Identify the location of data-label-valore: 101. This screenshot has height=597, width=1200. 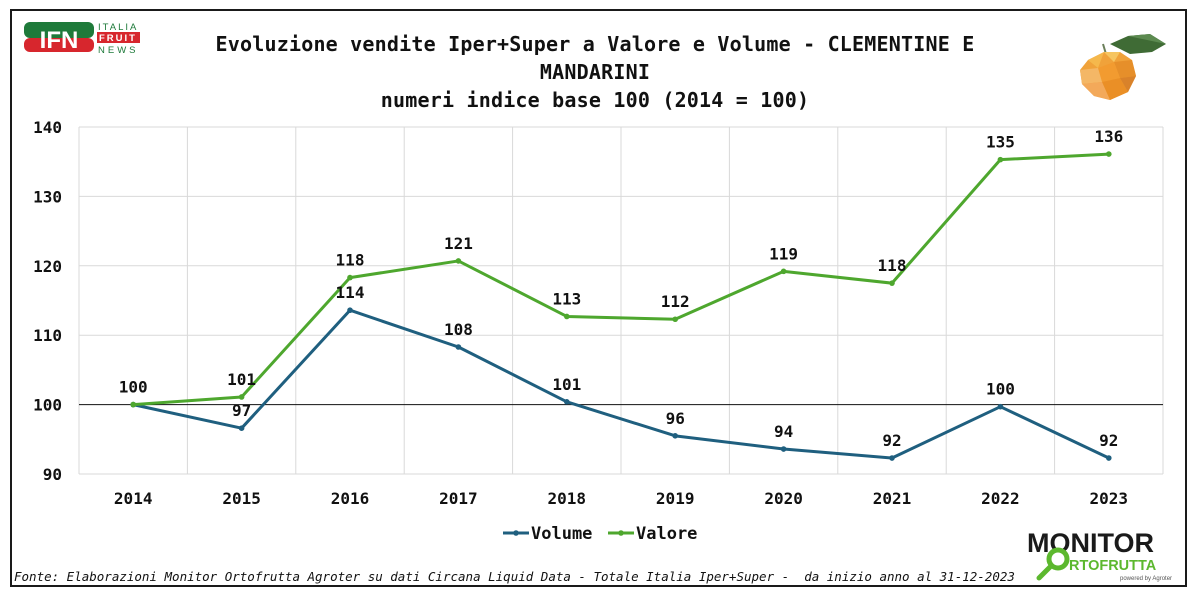
(241, 379).